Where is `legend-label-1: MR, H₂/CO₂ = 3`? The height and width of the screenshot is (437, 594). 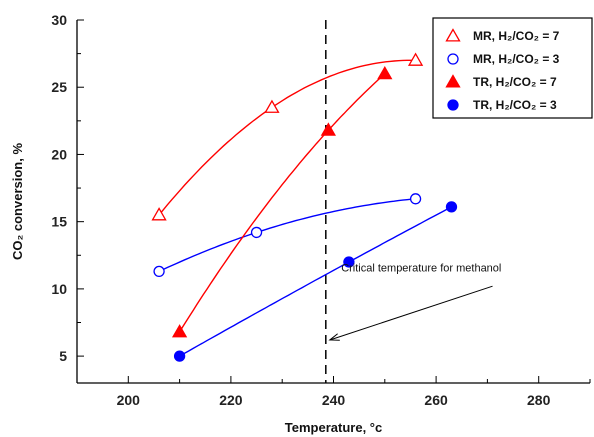
legend-label-1: MR, H₂/CO₂ = 3 is located at coordinates (516, 59).